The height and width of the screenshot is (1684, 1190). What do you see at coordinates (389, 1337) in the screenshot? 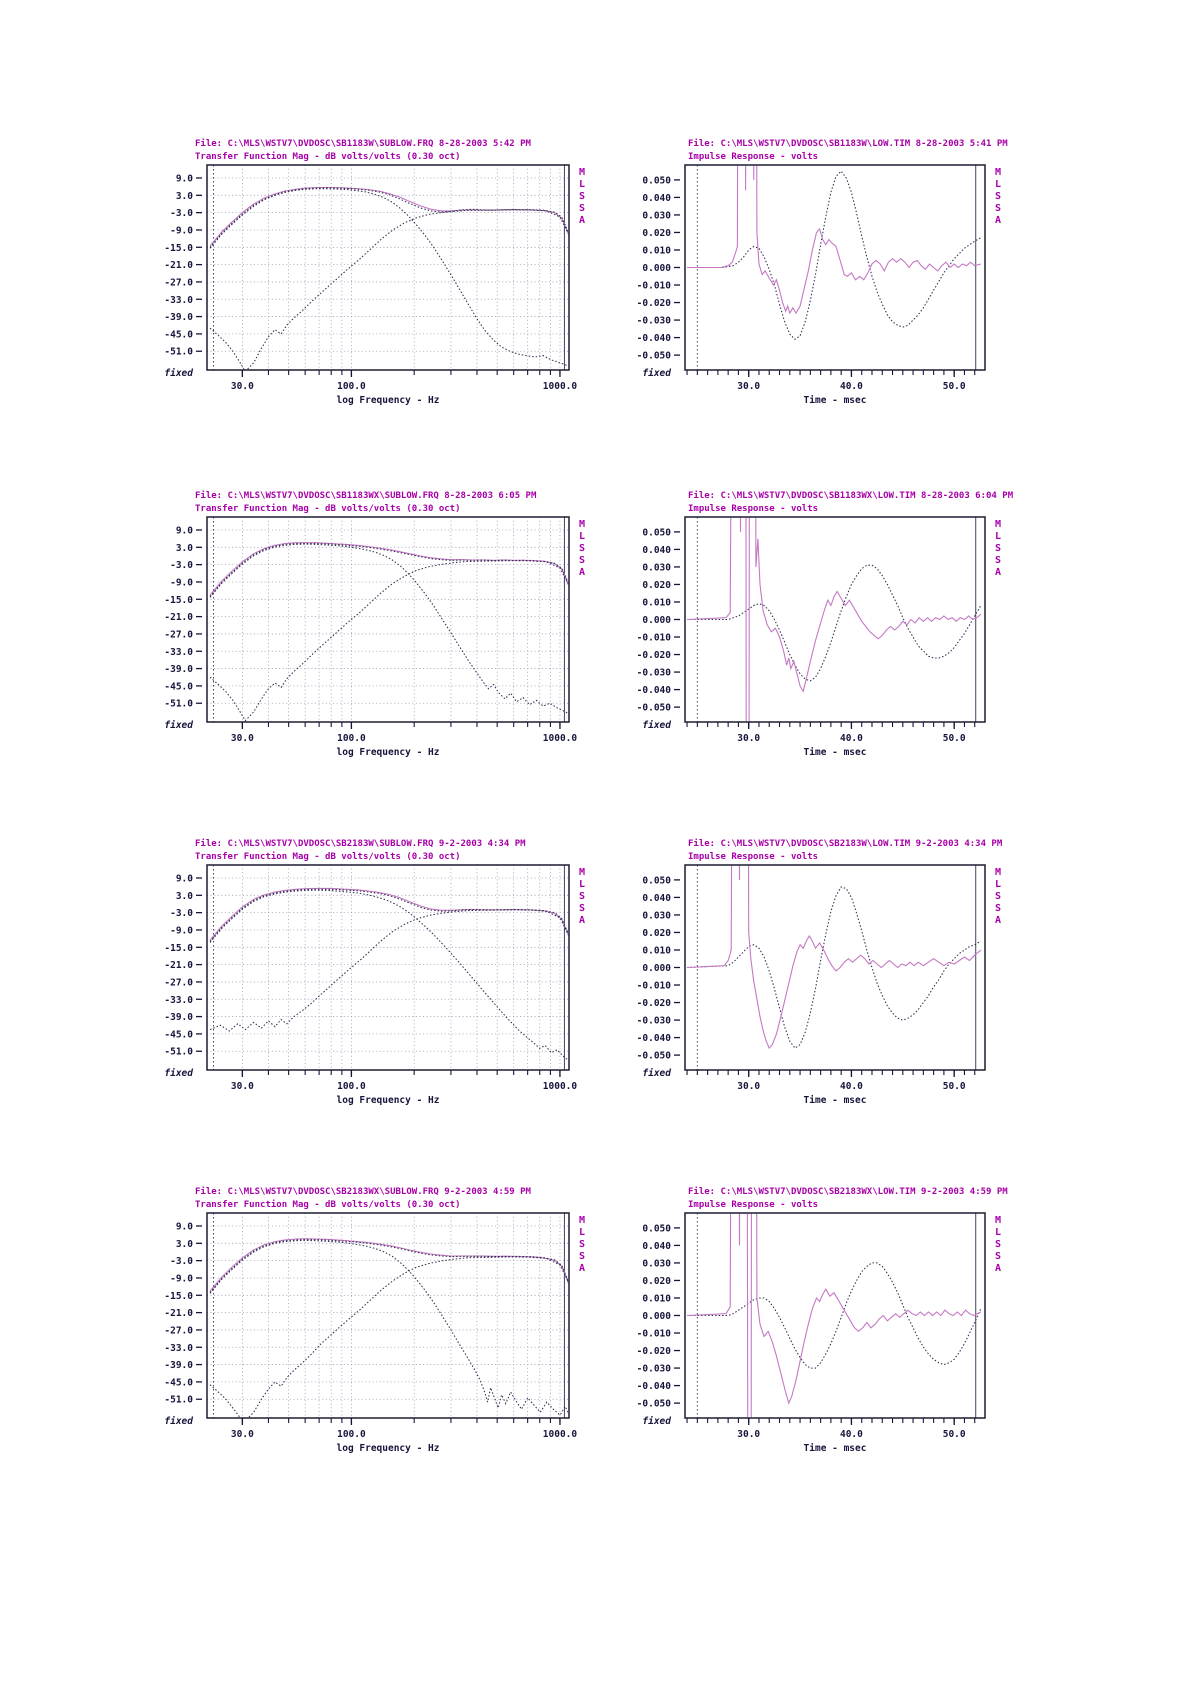
I see `series-top-highpass` at bounding box center [389, 1337].